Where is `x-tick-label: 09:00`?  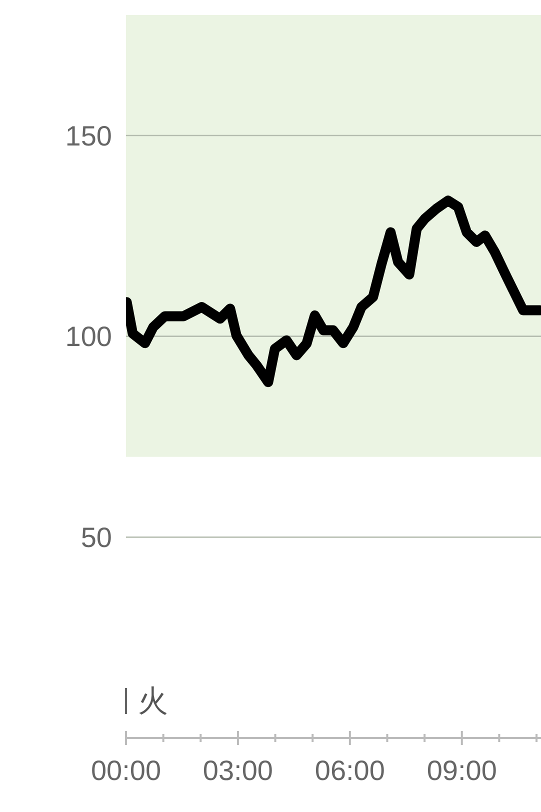
x-tick-label: 09:00 is located at coordinates (461, 770).